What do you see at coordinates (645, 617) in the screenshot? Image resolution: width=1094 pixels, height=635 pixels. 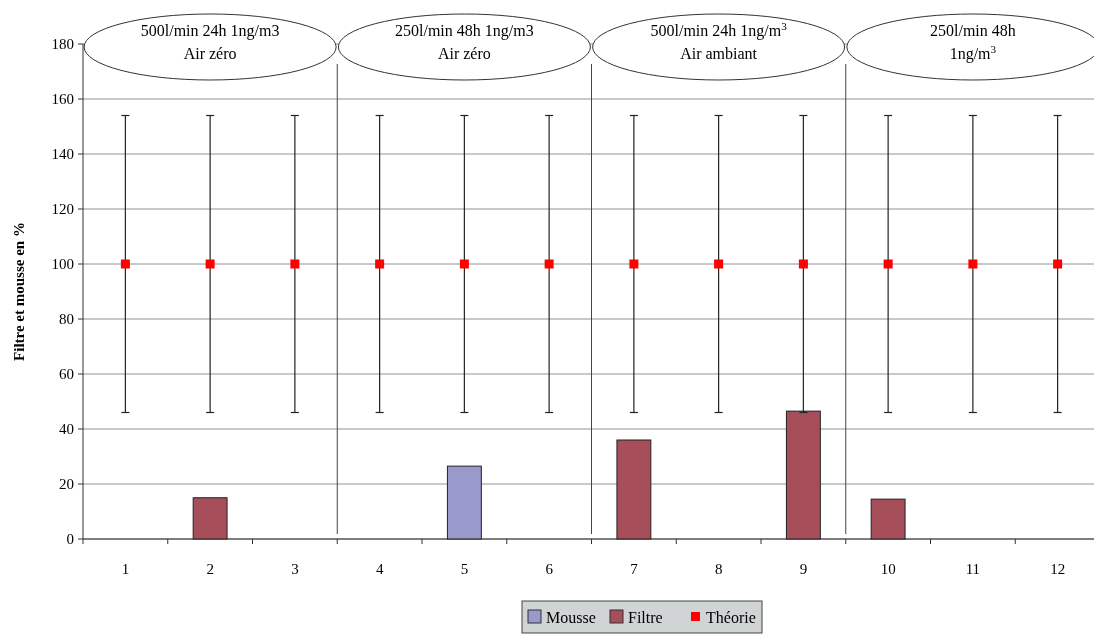 I see `legend-label: Filtre` at bounding box center [645, 617].